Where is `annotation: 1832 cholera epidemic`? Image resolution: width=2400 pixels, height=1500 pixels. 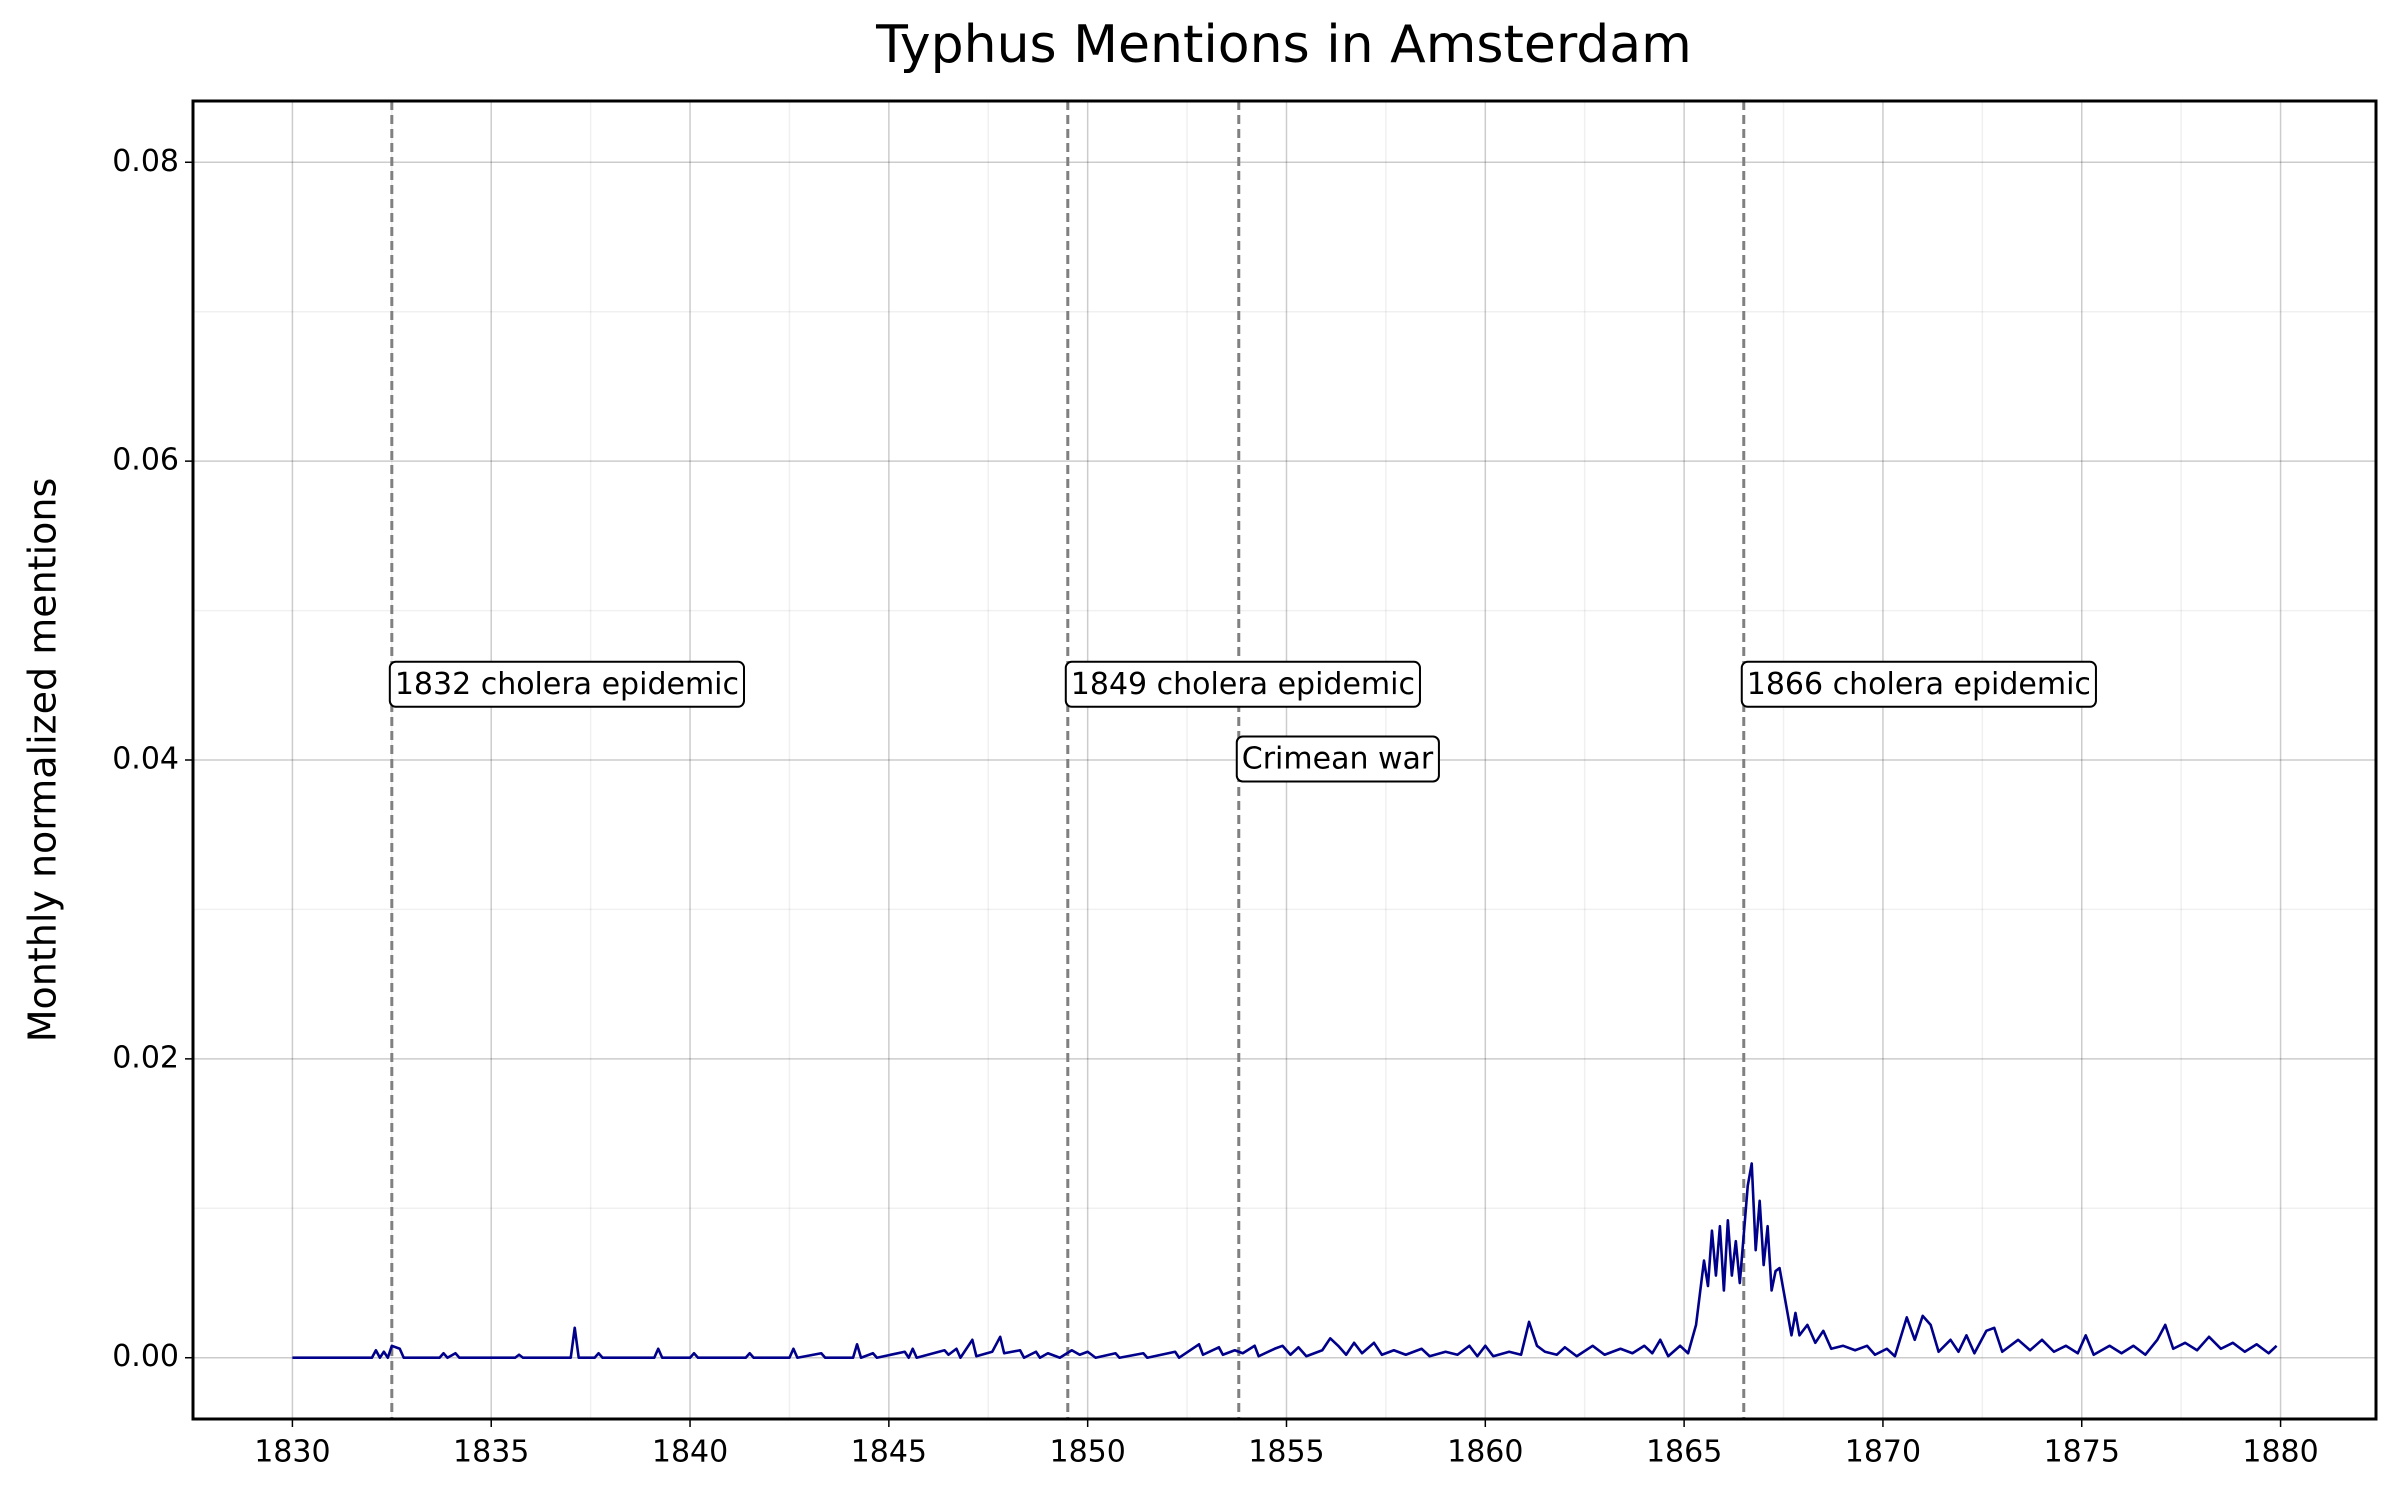
annotation: 1832 cholera epidemic is located at coordinates (567, 684).